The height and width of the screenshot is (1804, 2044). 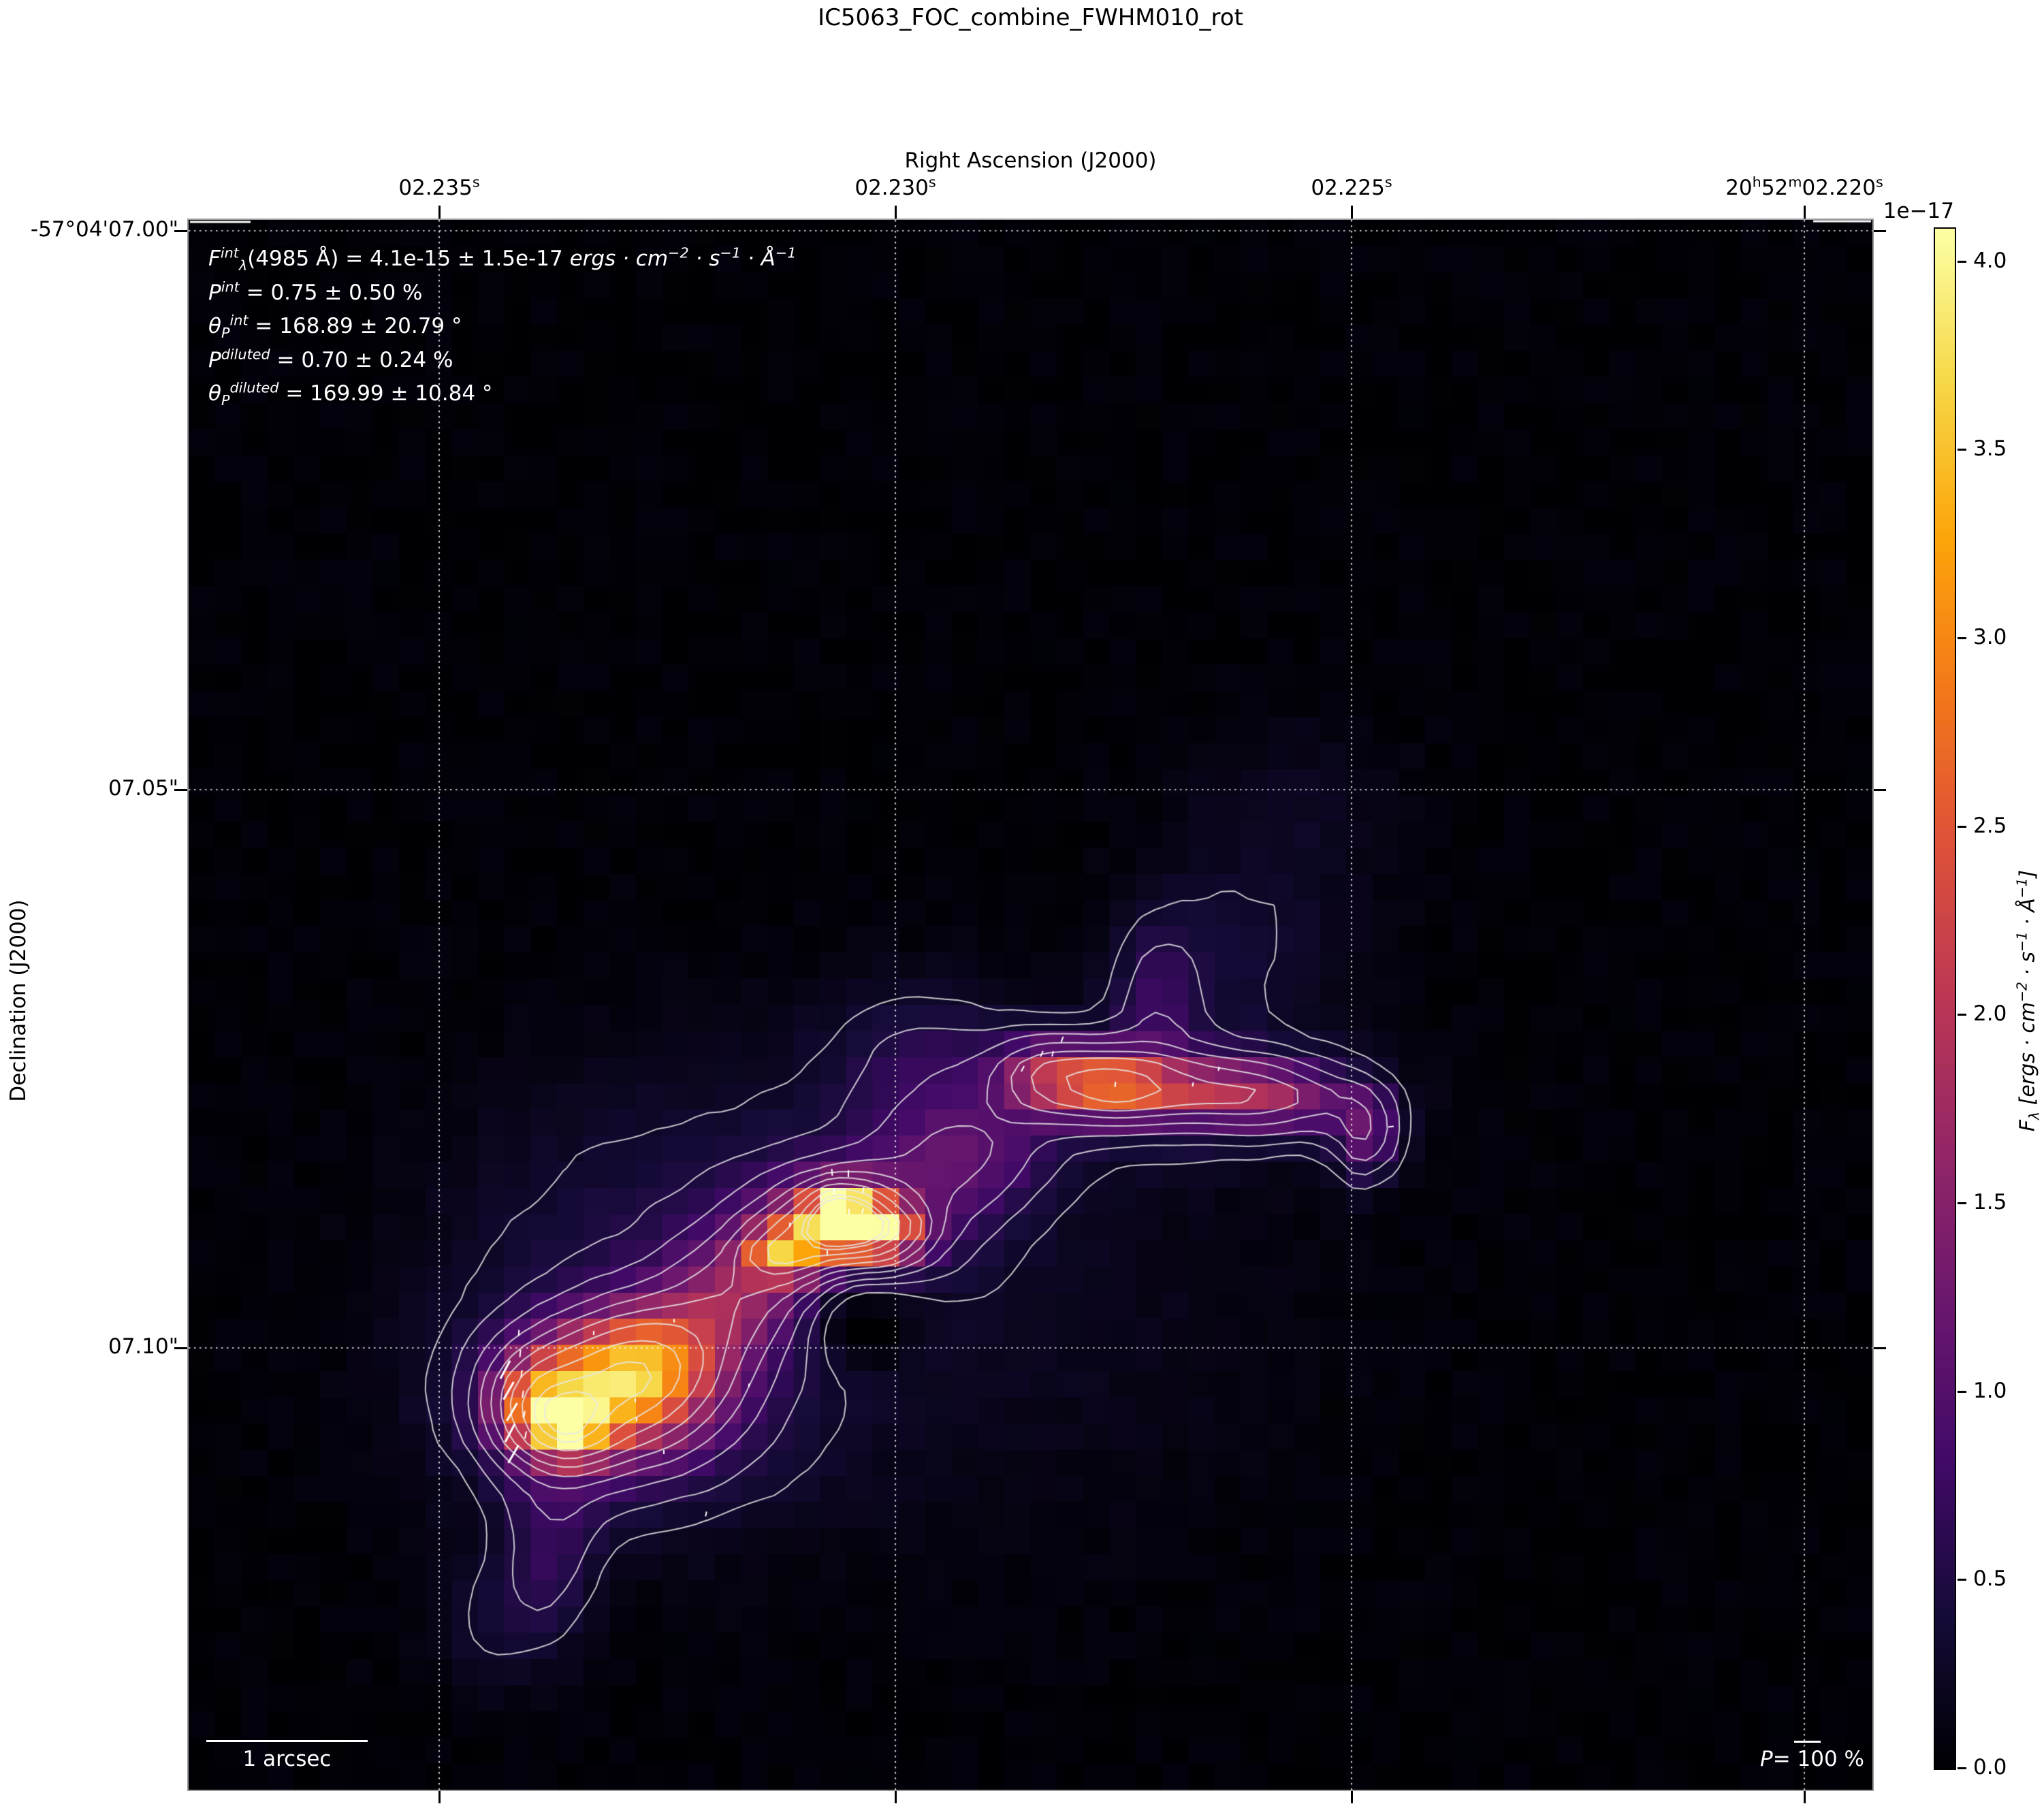 I want to click on text-segment: = 169.99 ± 10.84 °, so click(x=385, y=393).